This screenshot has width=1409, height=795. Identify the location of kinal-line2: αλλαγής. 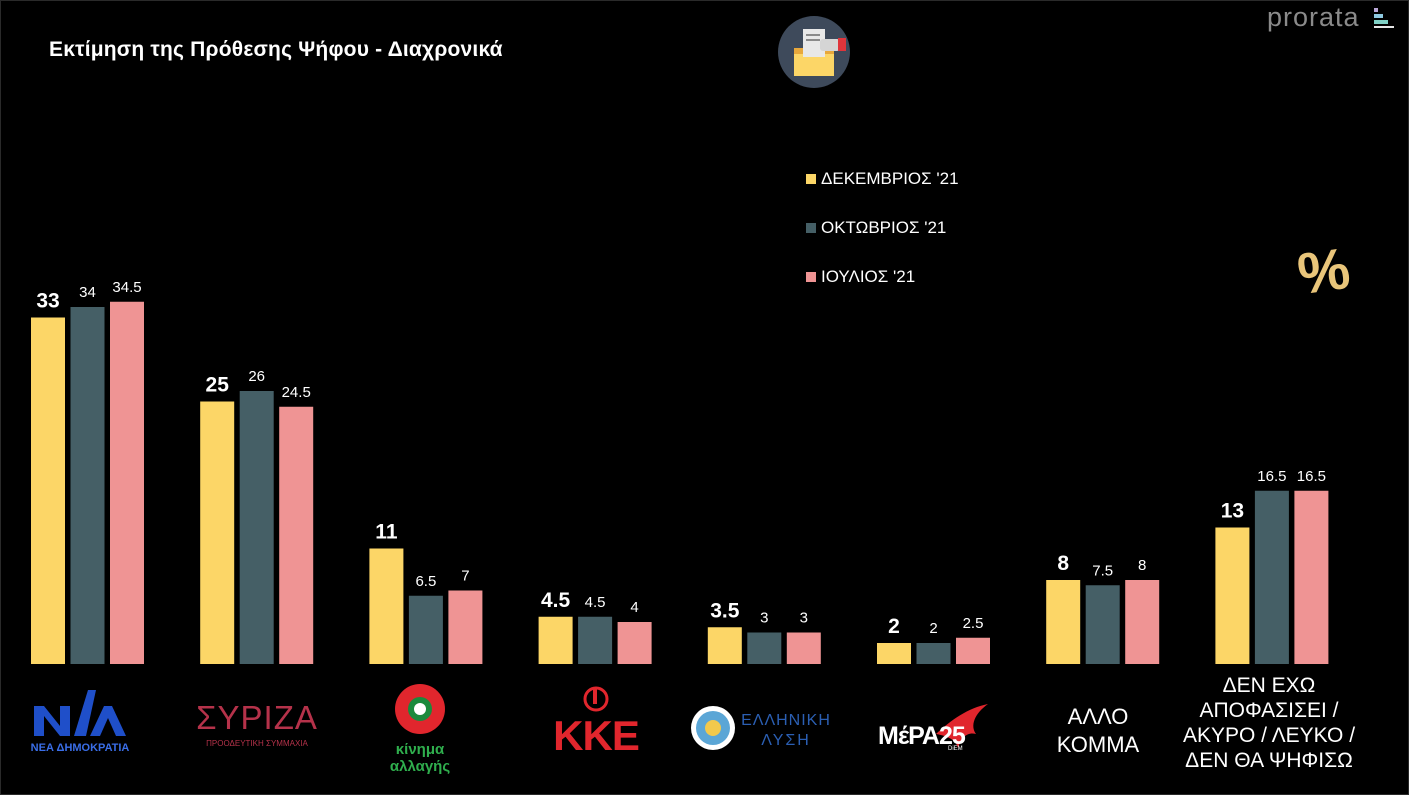
(420, 766).